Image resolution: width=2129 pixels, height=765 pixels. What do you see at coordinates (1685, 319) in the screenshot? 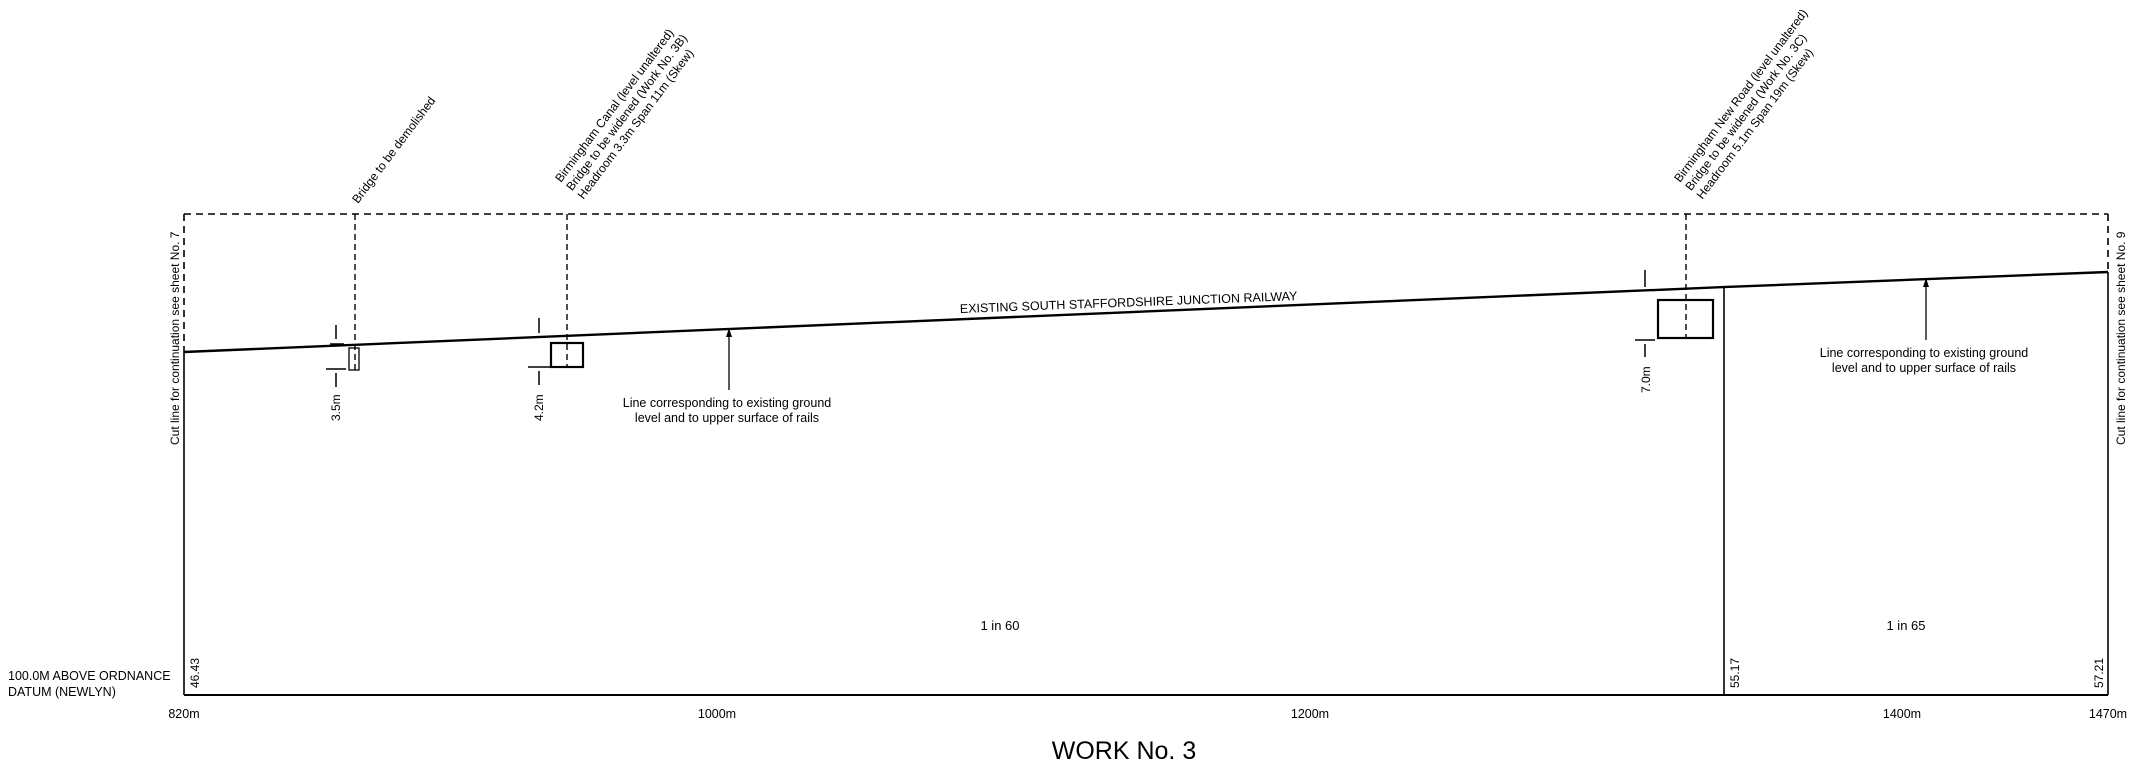
I see `bridge3-structure` at bounding box center [1685, 319].